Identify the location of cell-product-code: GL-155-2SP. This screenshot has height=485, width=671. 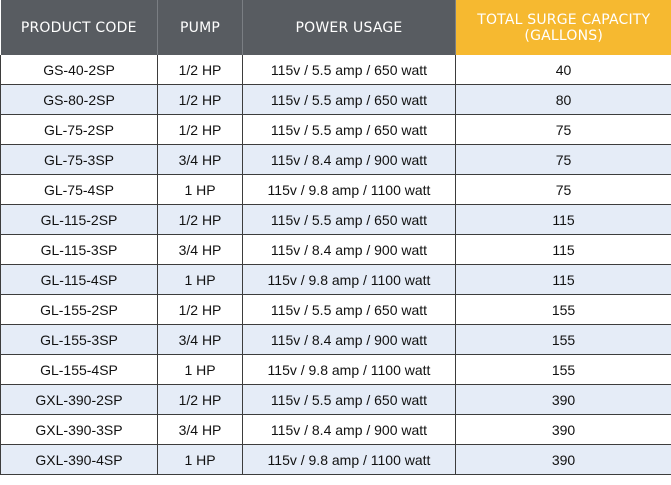
(79, 309).